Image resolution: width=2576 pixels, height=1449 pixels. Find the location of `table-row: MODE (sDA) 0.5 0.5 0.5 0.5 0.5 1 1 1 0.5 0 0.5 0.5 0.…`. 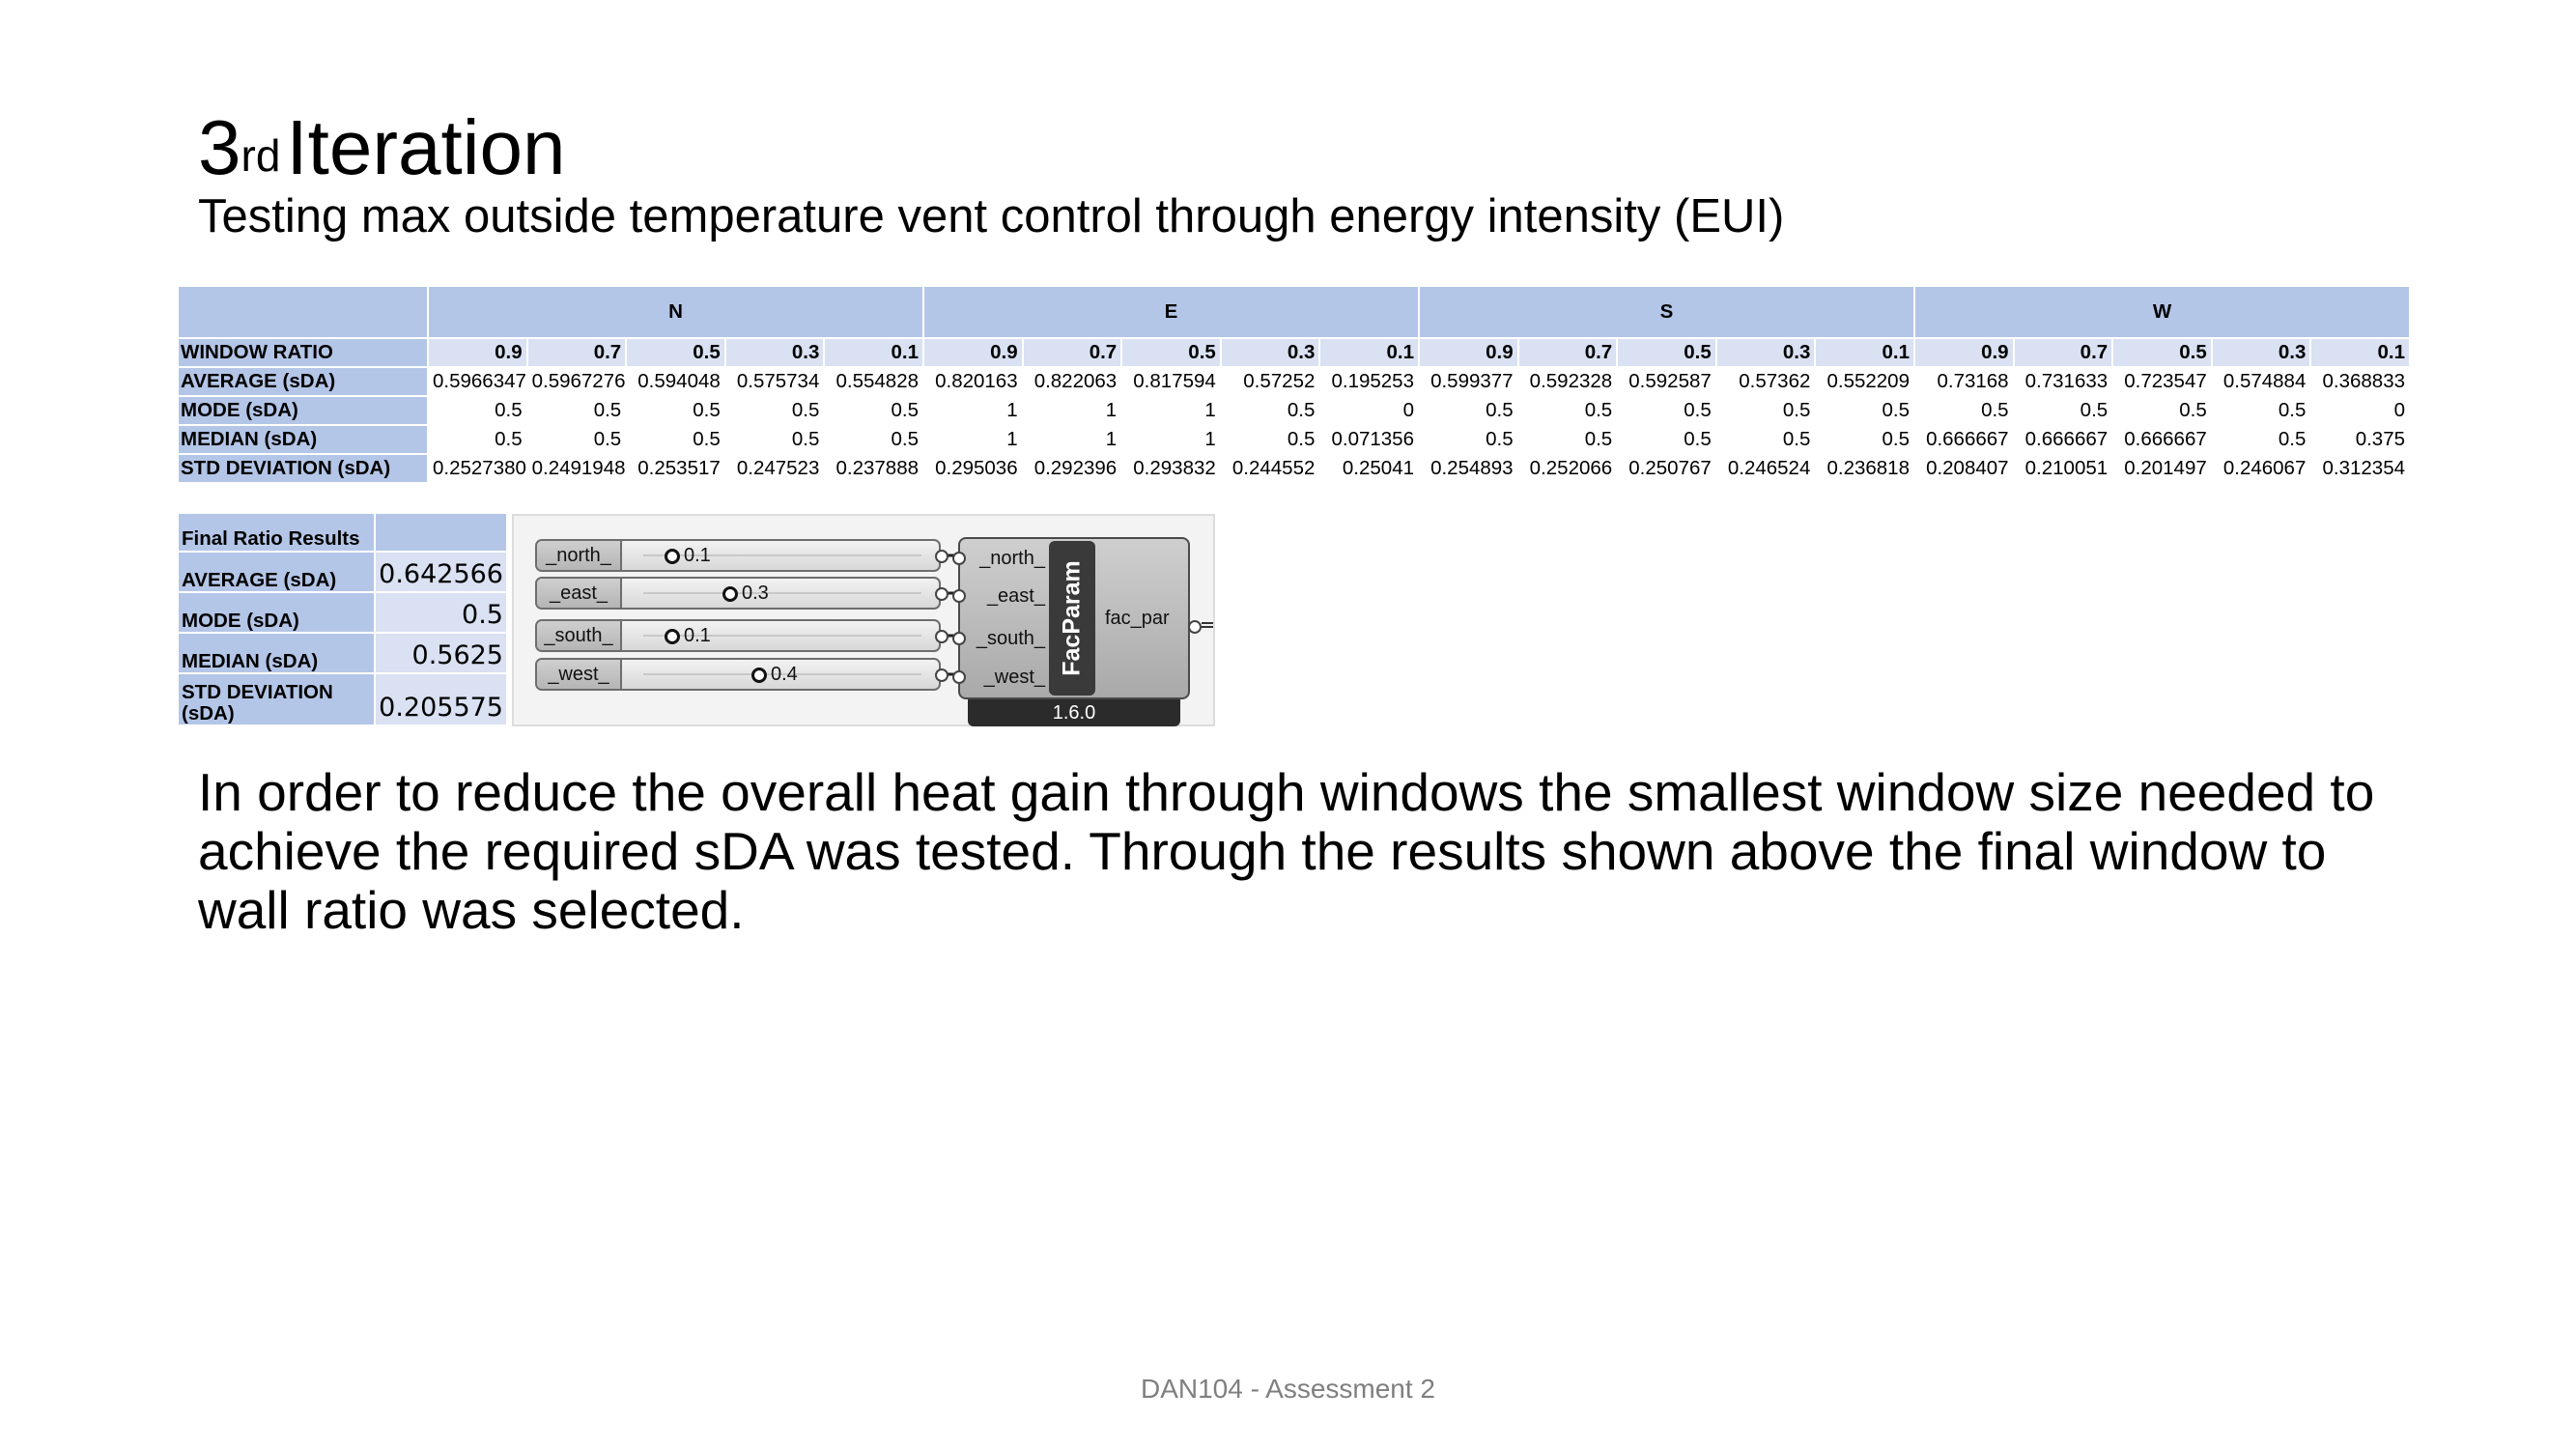

table-row: MODE (sDA) 0.5 0.5 0.5 0.5 0.5 1 1 1 0.5 0 0.5 0.5 0.… is located at coordinates (1295, 411).